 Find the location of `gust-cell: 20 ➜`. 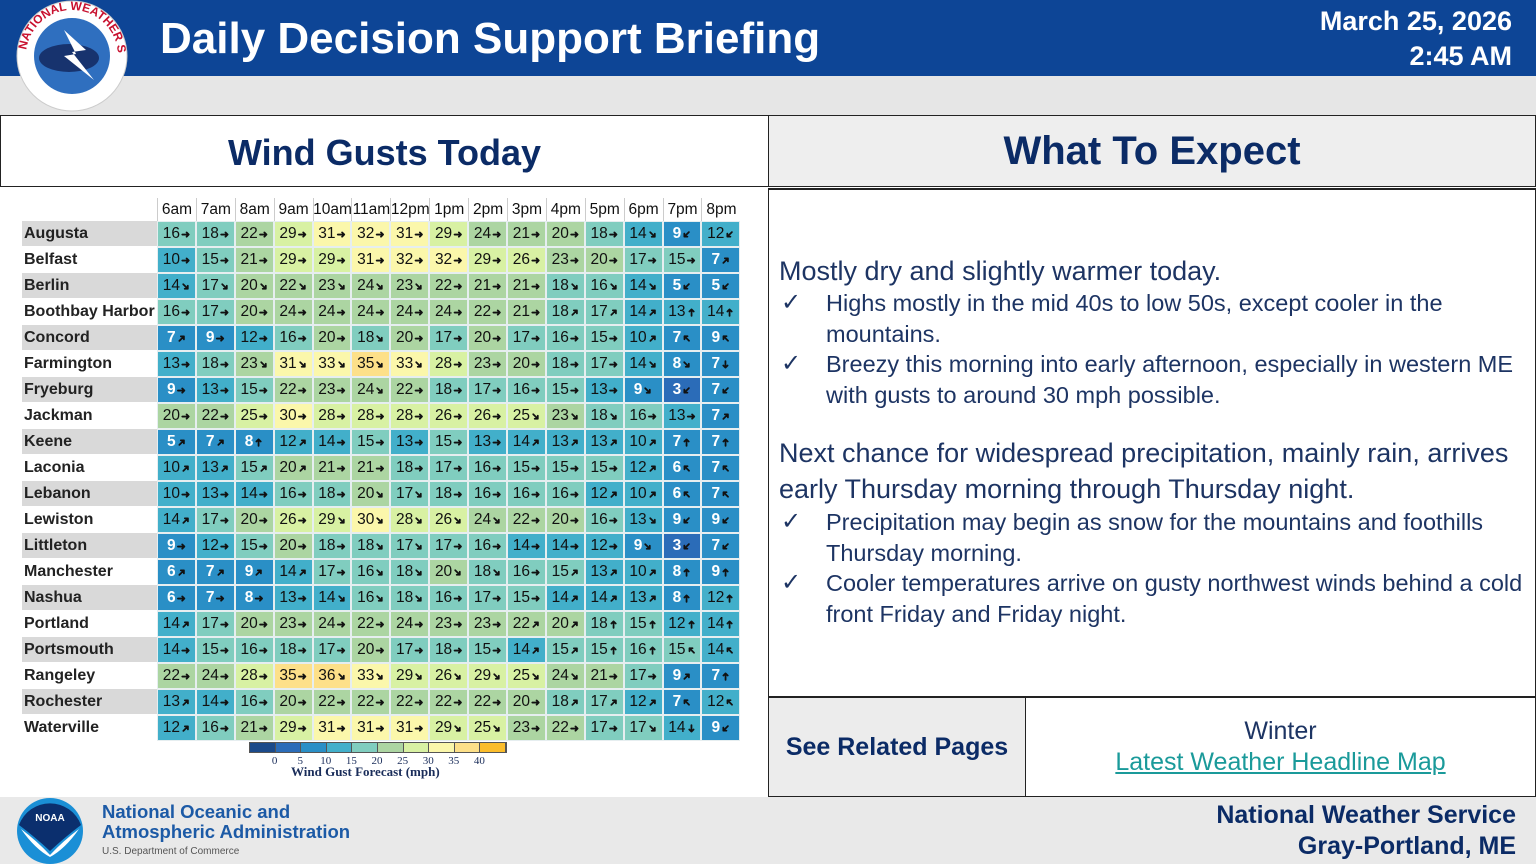

gust-cell: 20 ➜ is located at coordinates (293, 468).